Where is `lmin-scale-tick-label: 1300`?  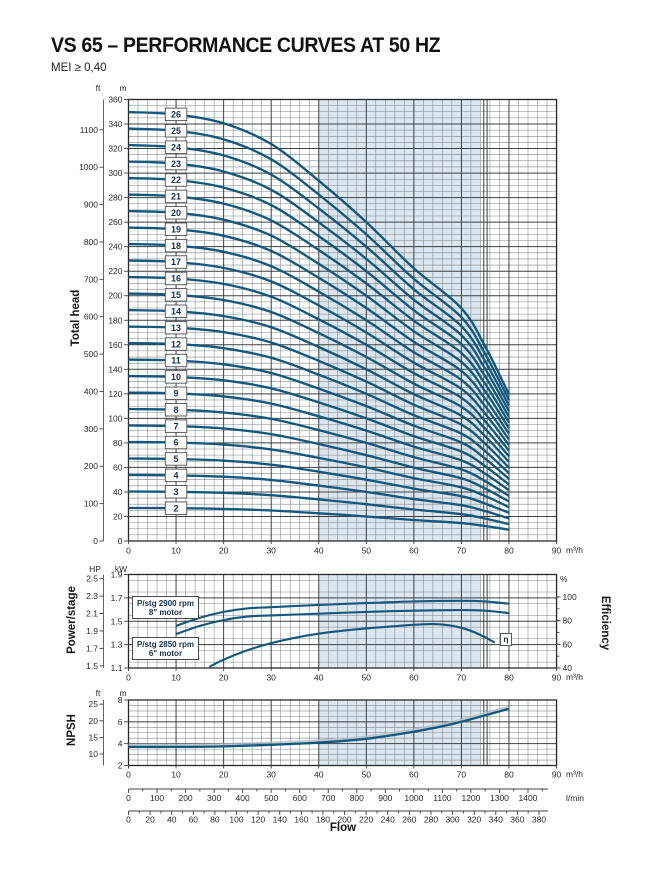
lmin-scale-tick-label: 1300 is located at coordinates (499, 798).